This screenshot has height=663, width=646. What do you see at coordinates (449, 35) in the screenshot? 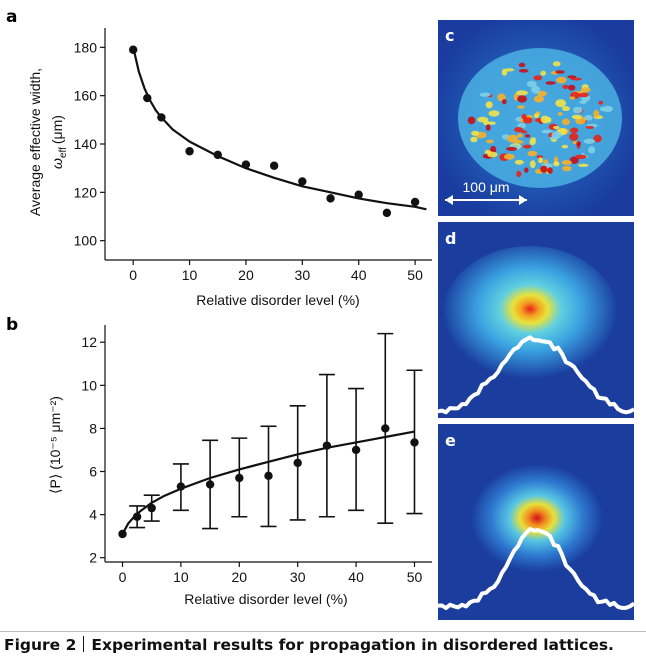
I see `panel-letter-c: c` at bounding box center [449, 35].